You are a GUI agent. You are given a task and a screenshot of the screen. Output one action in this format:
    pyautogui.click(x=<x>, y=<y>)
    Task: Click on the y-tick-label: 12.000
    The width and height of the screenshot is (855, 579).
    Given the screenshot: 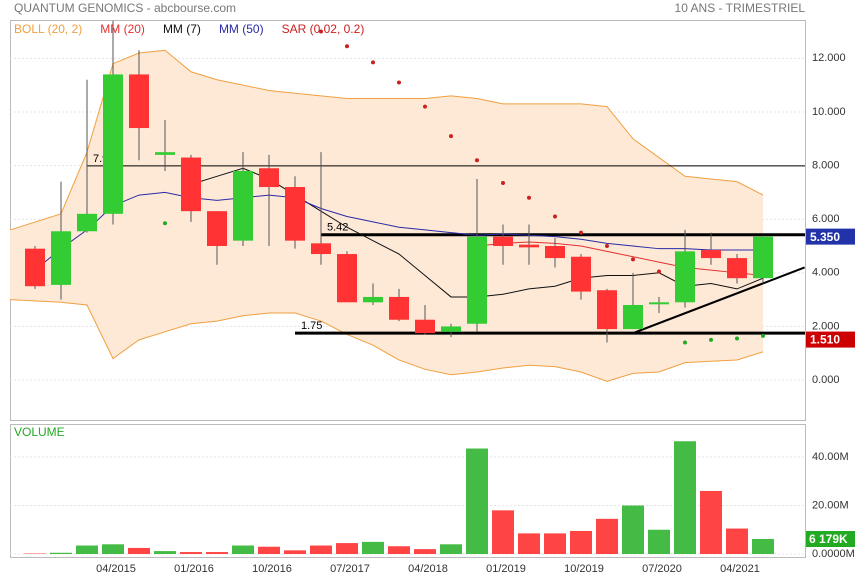 What is the action you would take?
    pyautogui.click(x=829, y=58)
    